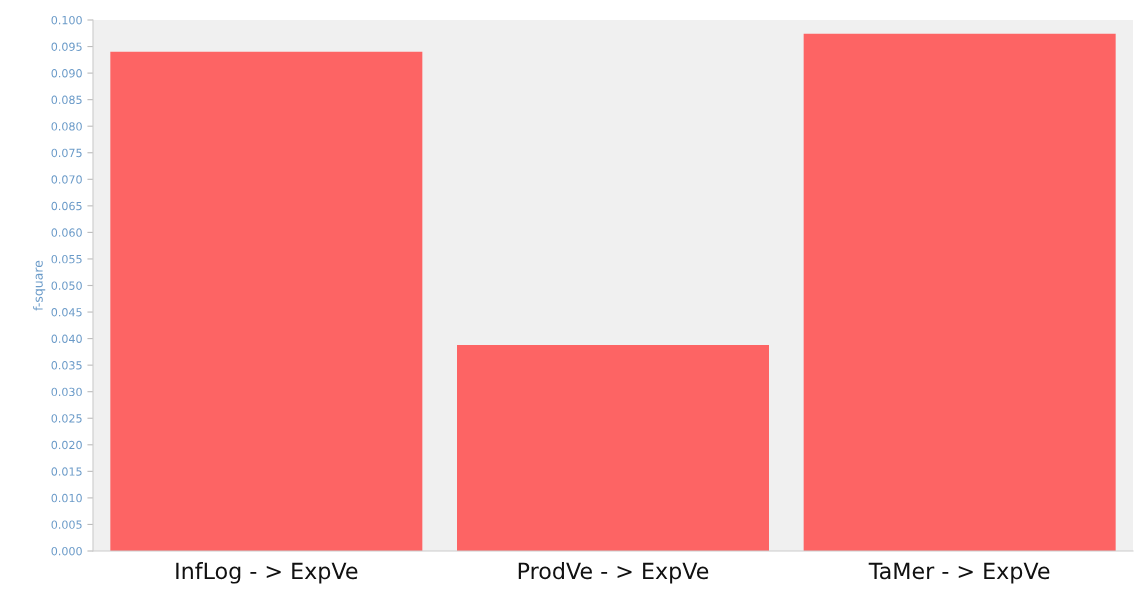  What do you see at coordinates (66, 46) in the screenshot?
I see `y-tick-label: 0.095` at bounding box center [66, 46].